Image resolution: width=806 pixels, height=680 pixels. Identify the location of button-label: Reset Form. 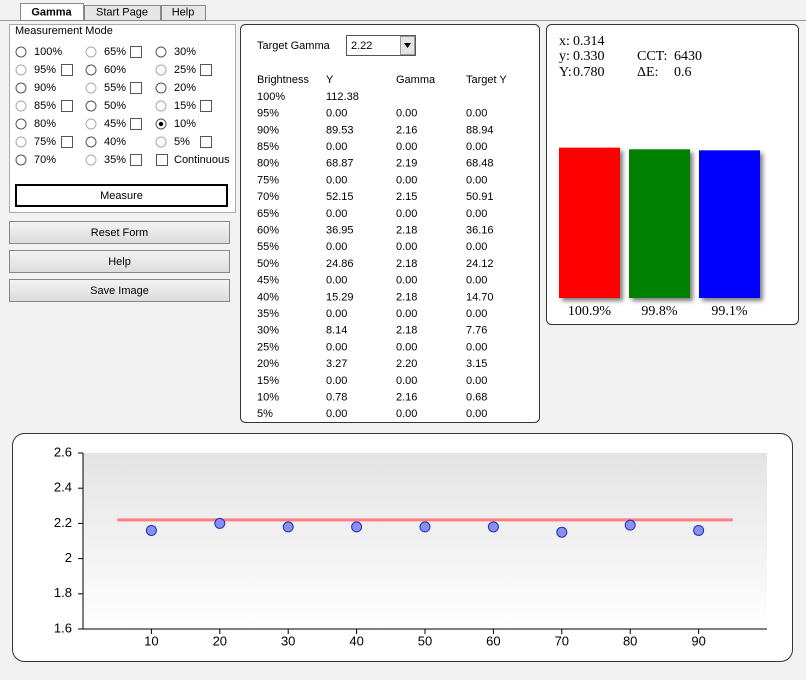
(119, 233).